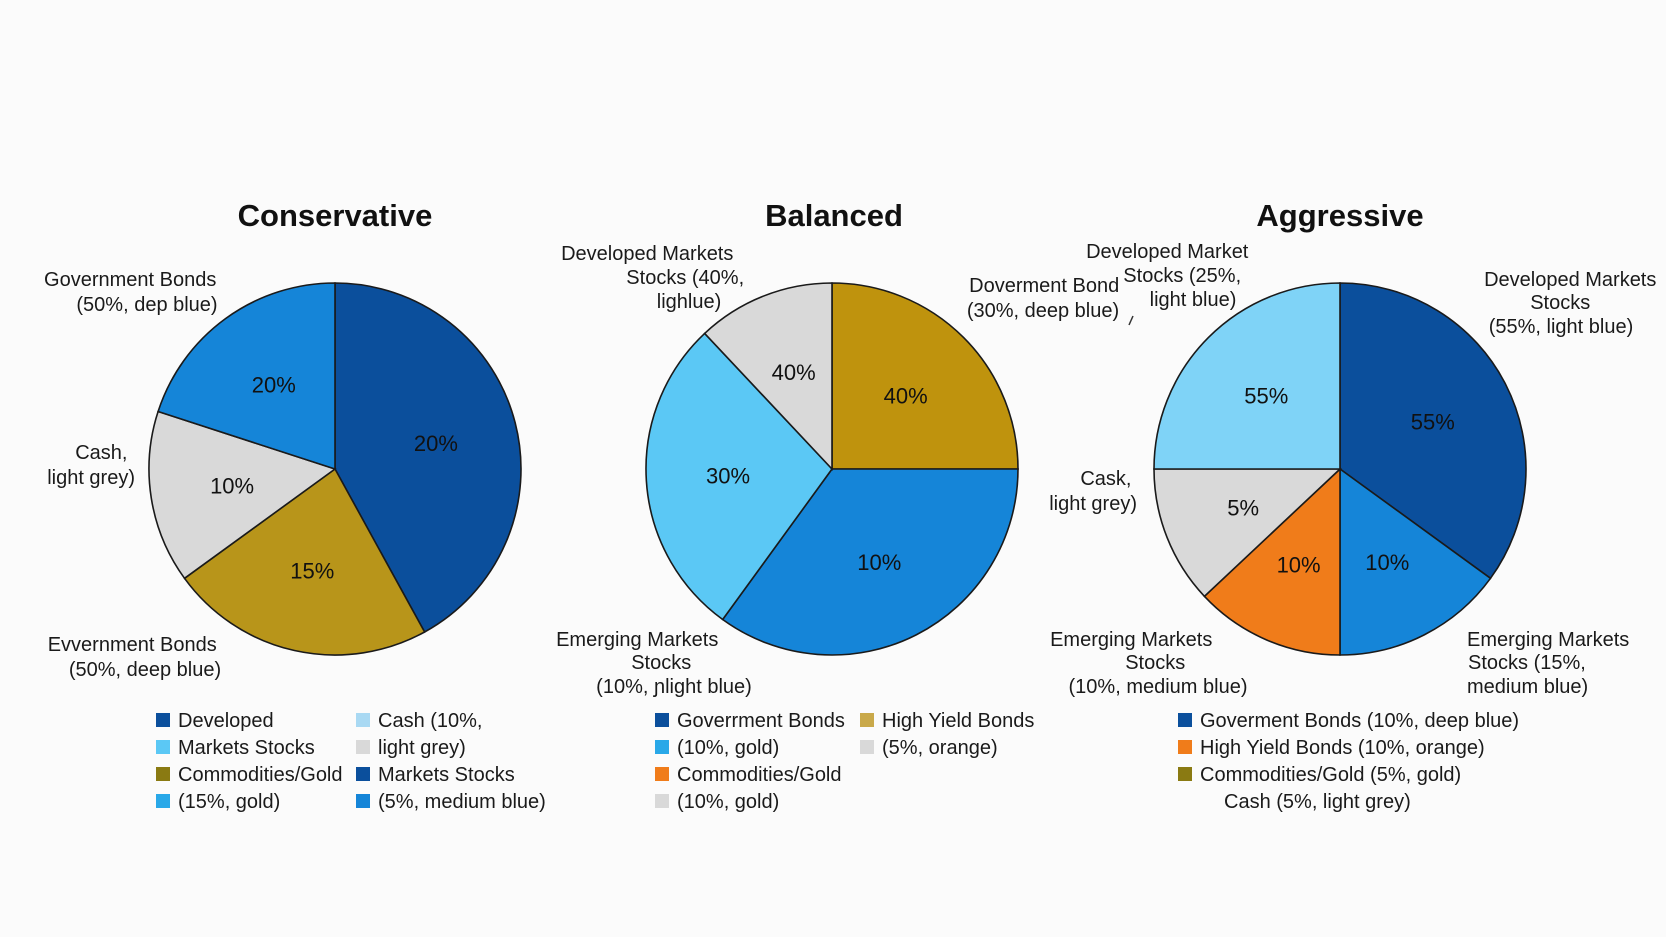  What do you see at coordinates (1339, 215) in the screenshot?
I see `chart-title-aggressive: Aggressive` at bounding box center [1339, 215].